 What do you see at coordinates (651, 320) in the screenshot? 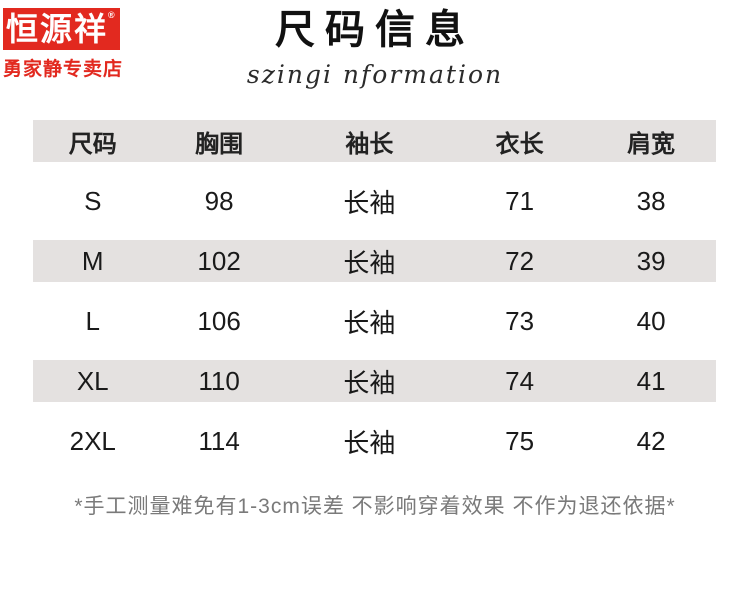
I see `cell-shoulder: 40` at bounding box center [651, 320].